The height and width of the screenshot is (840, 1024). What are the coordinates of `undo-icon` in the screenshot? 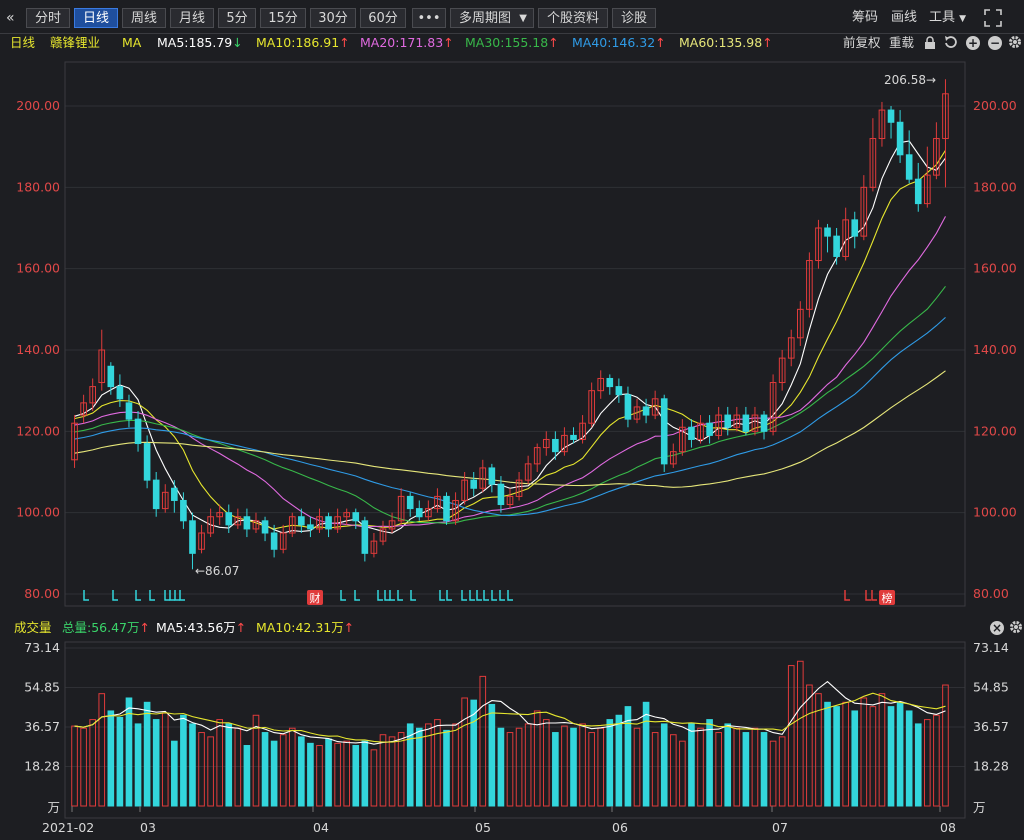 It's located at (951, 44).